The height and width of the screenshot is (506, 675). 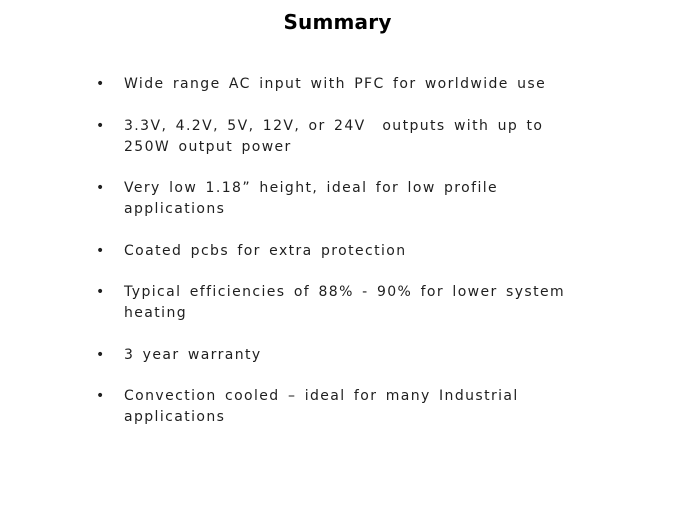 I want to click on page-title: Summary, so click(x=337, y=22).